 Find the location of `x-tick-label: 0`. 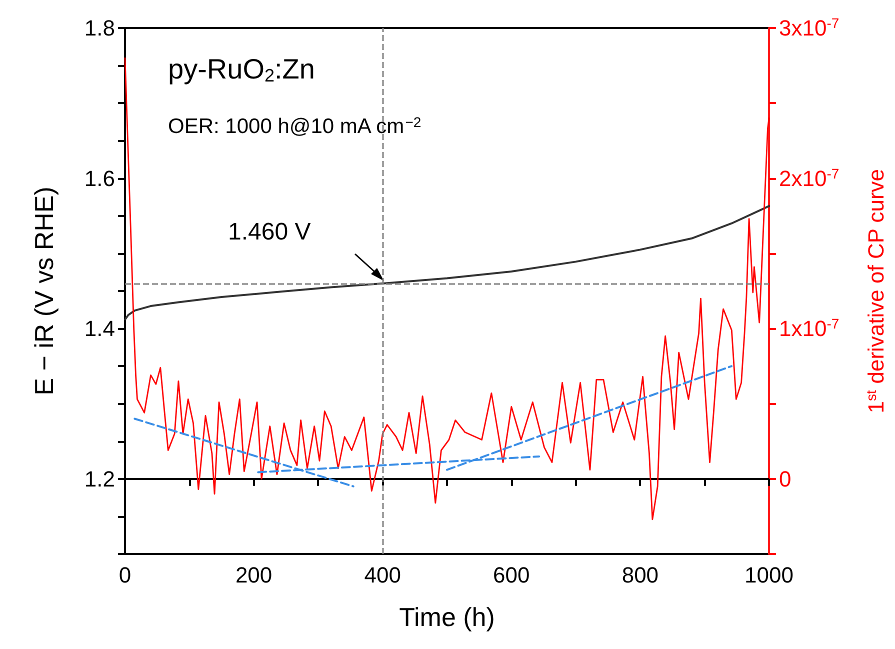

x-tick-label: 0 is located at coordinates (125, 575).